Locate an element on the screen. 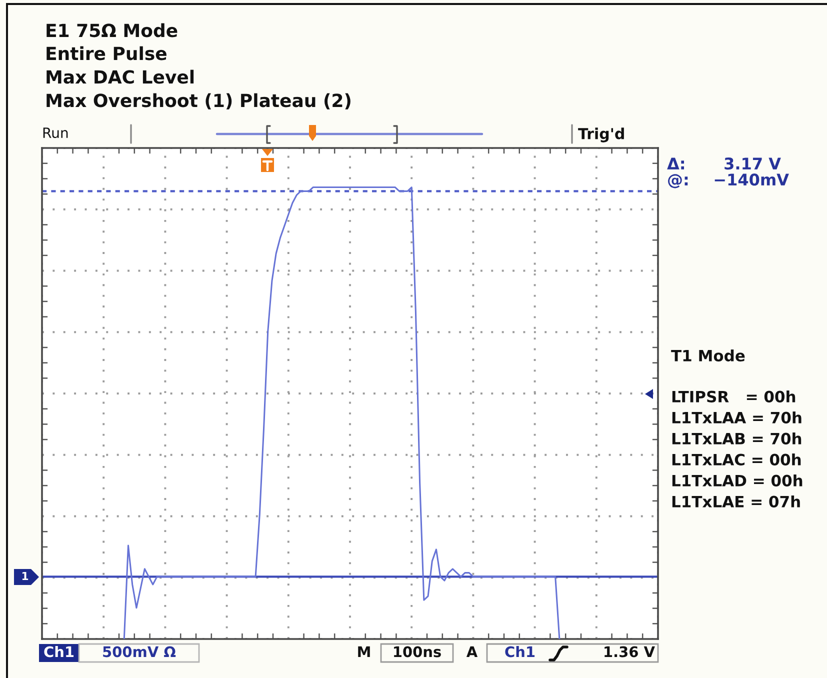 This screenshot has height=678, width=827. text: Trig'd is located at coordinates (601, 135).